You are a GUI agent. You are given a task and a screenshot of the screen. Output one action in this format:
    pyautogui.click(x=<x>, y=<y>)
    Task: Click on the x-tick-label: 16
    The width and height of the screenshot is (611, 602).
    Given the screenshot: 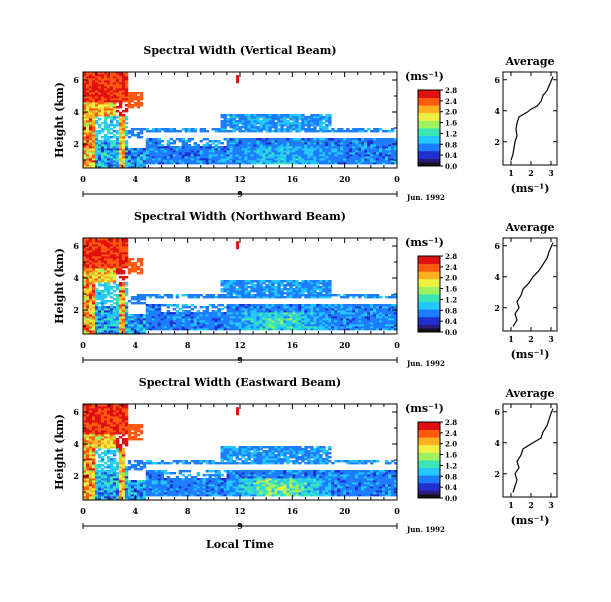 What is the action you would take?
    pyautogui.click(x=293, y=345)
    